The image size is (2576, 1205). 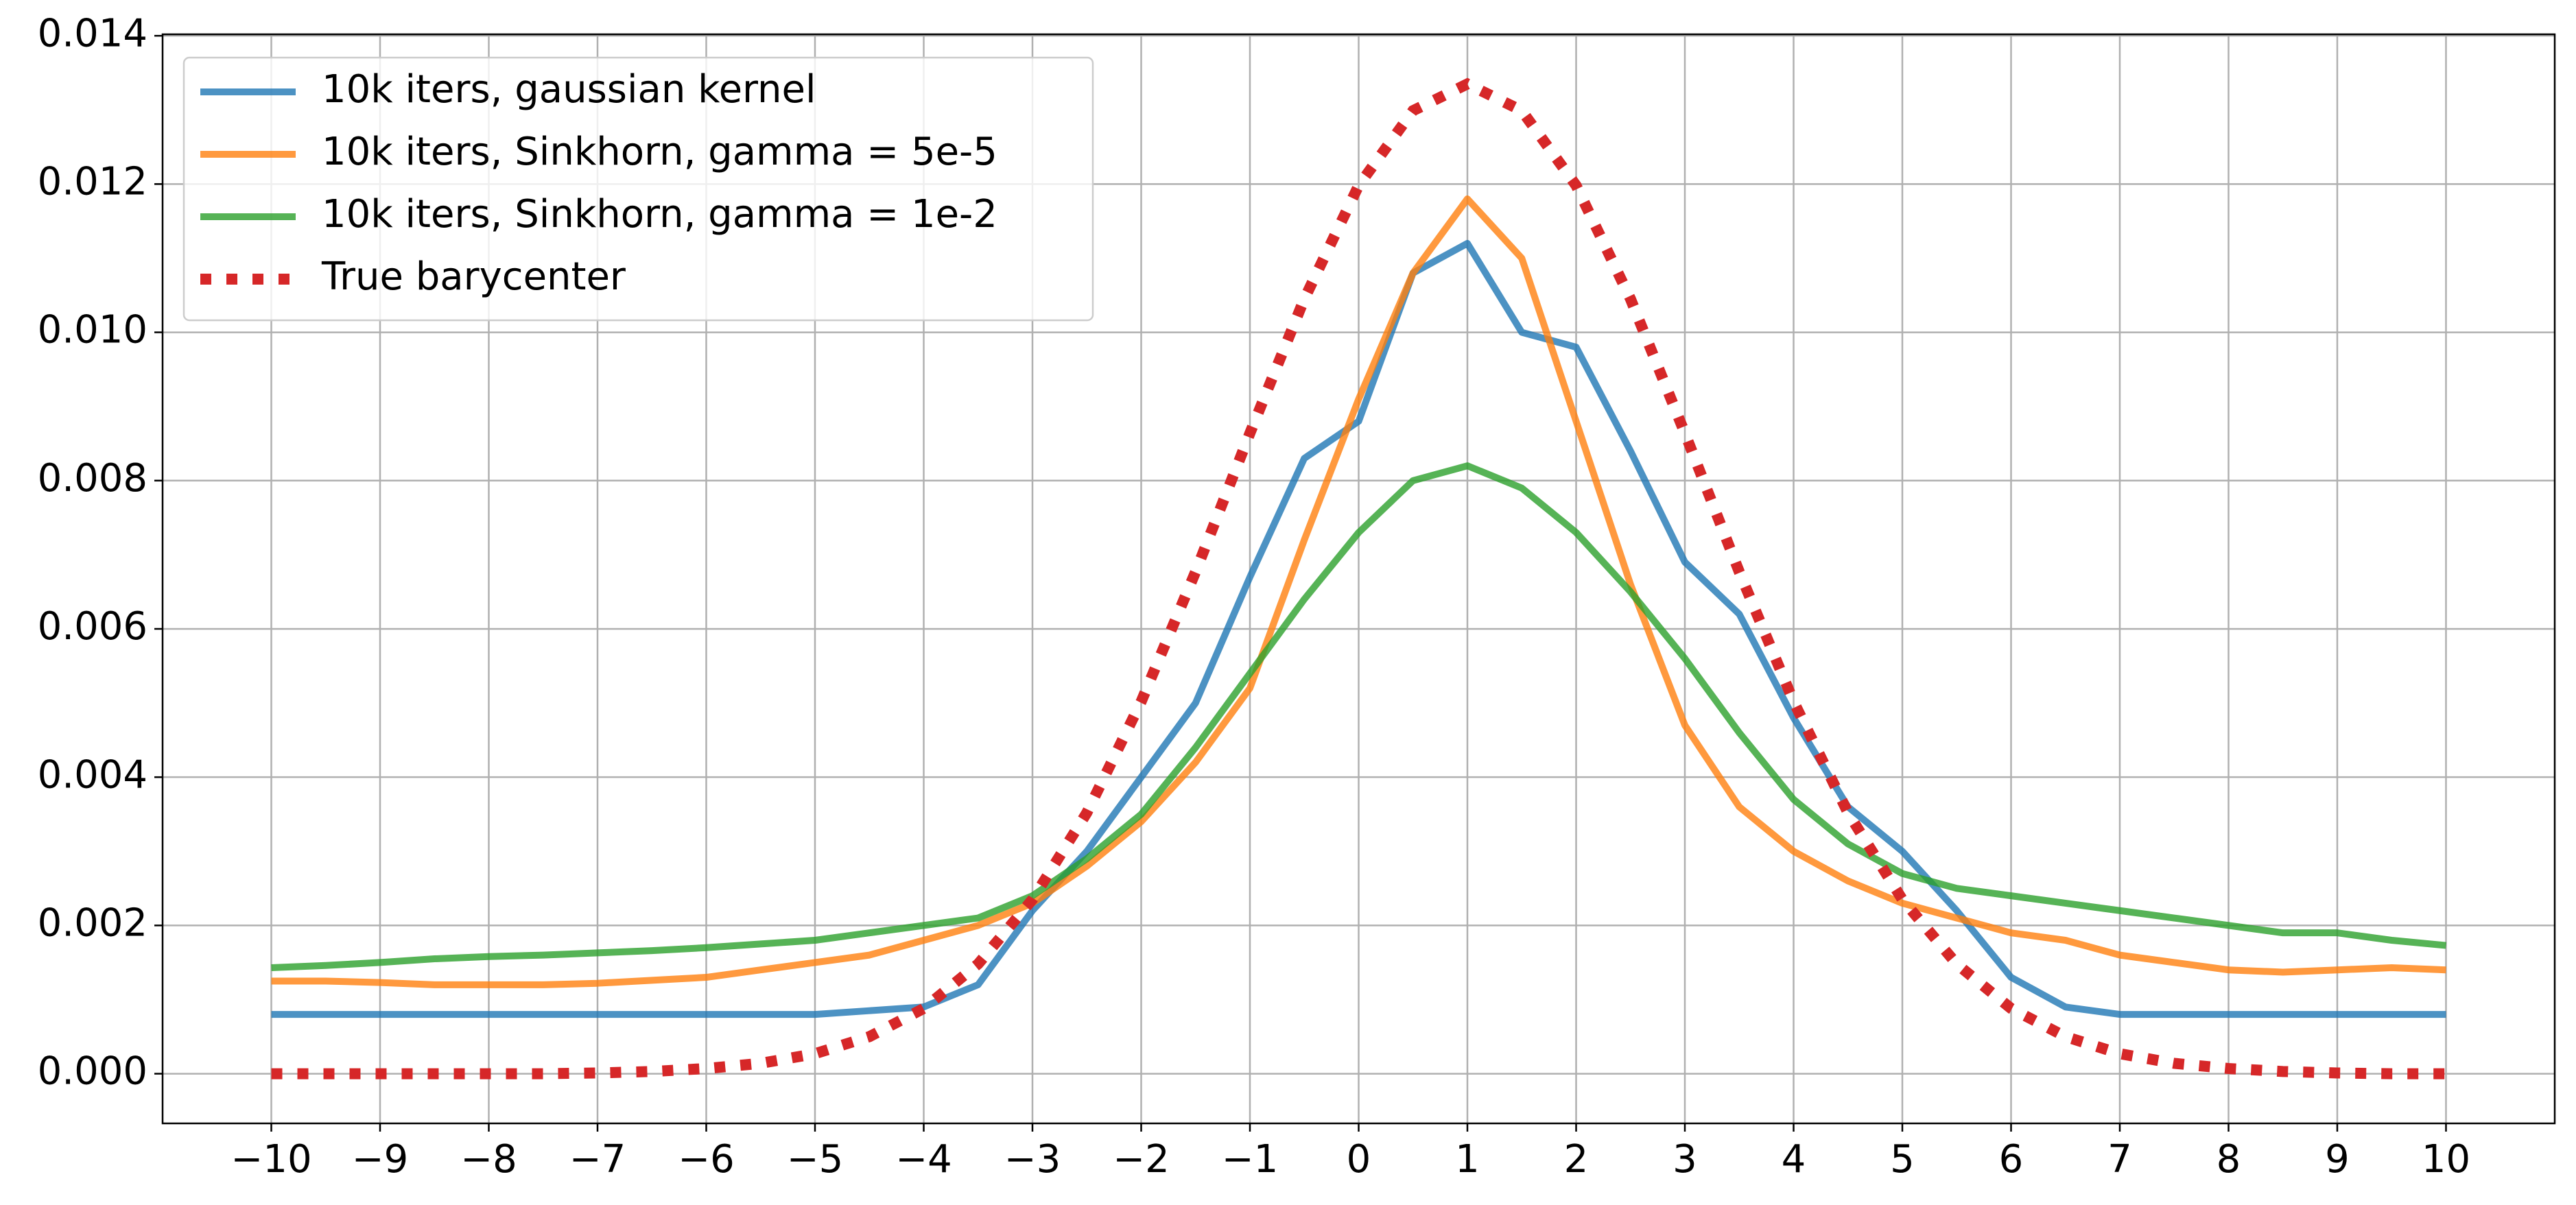 What do you see at coordinates (2011, 1159) in the screenshot?
I see `x-tick-label: 6` at bounding box center [2011, 1159].